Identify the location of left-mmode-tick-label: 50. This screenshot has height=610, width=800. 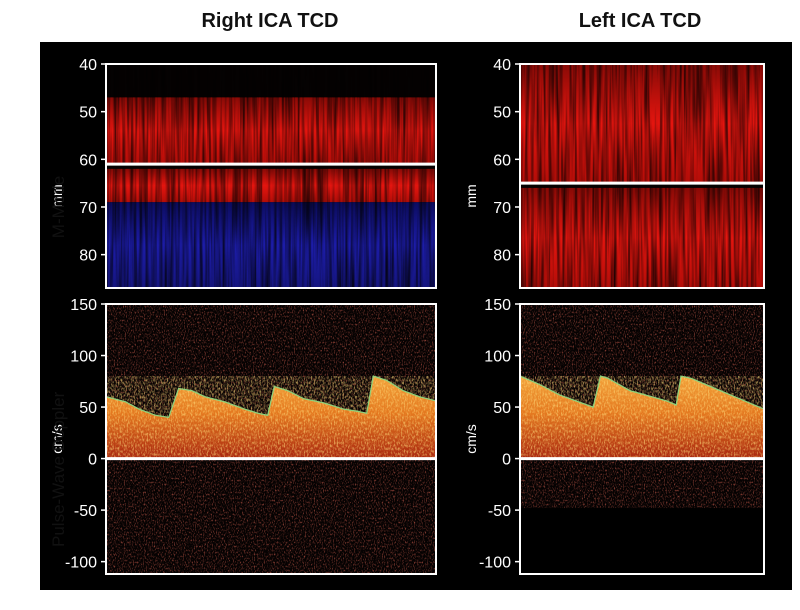
(502, 113).